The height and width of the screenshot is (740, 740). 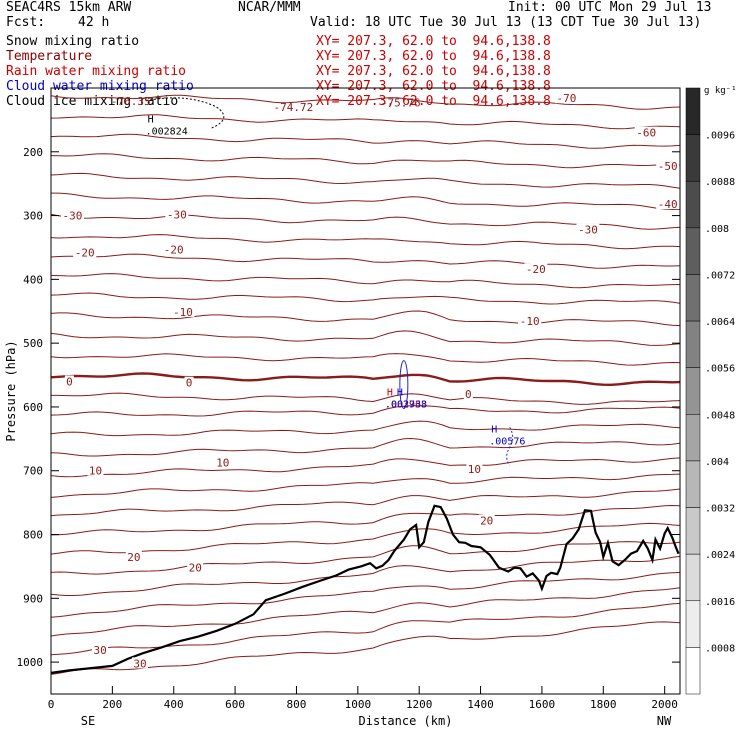 I want to click on colorbar-label: .0072, so click(x=720, y=275).